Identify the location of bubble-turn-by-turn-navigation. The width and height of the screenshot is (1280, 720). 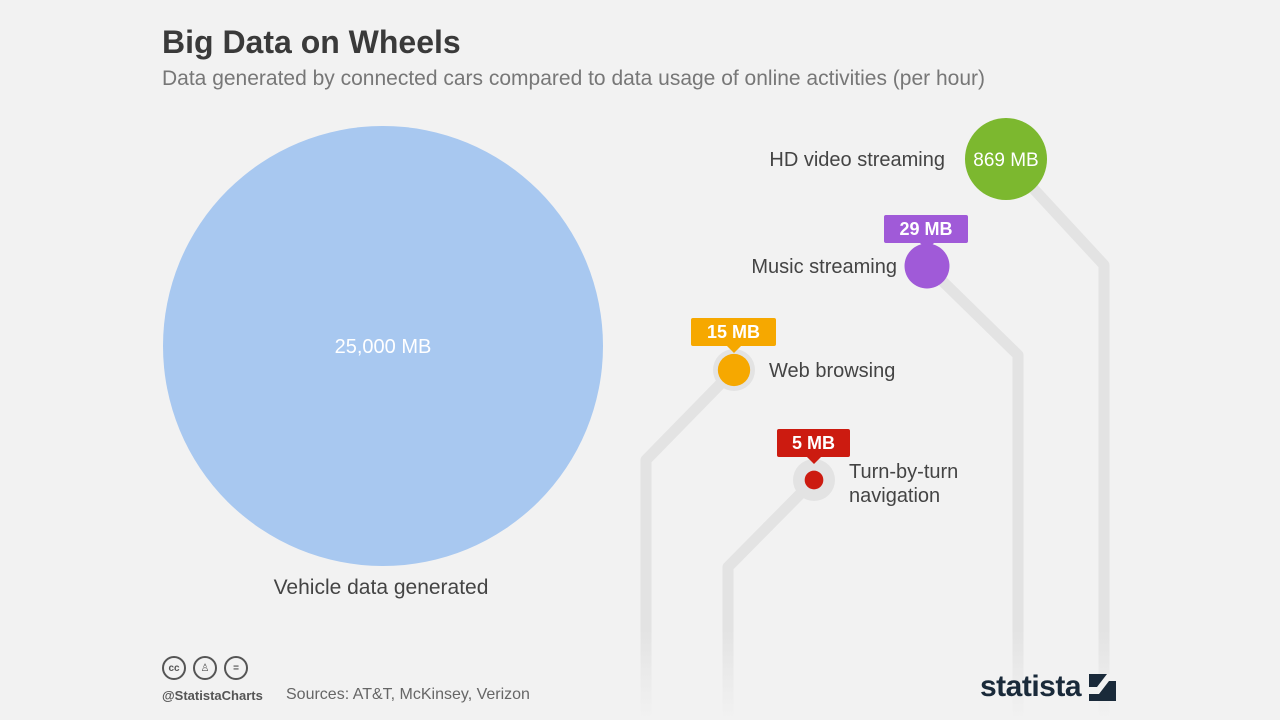
(814, 480).